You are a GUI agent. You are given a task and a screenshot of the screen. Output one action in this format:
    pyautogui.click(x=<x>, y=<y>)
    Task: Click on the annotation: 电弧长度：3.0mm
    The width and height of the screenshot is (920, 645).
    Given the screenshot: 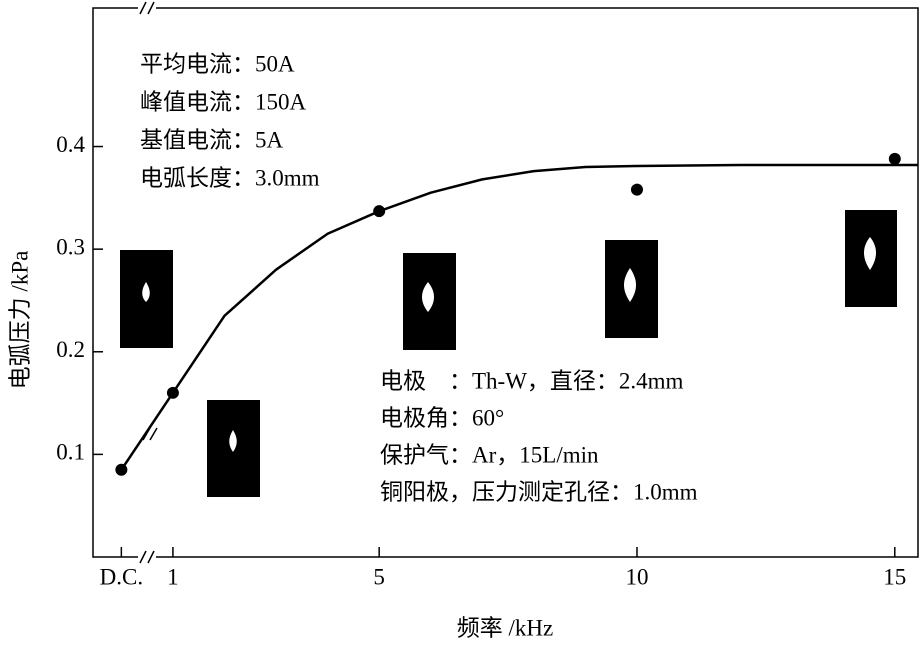 What is the action you would take?
    pyautogui.click(x=230, y=177)
    